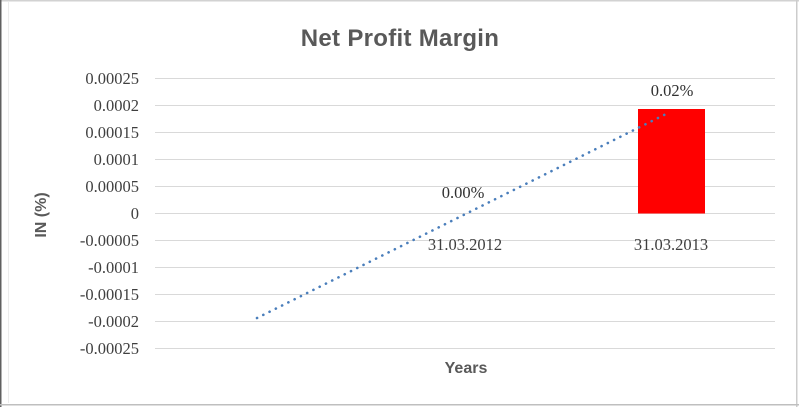 The image size is (799, 407). Describe the element at coordinates (672, 90) in the screenshot. I see `data-label-2013: 0.02%` at that location.